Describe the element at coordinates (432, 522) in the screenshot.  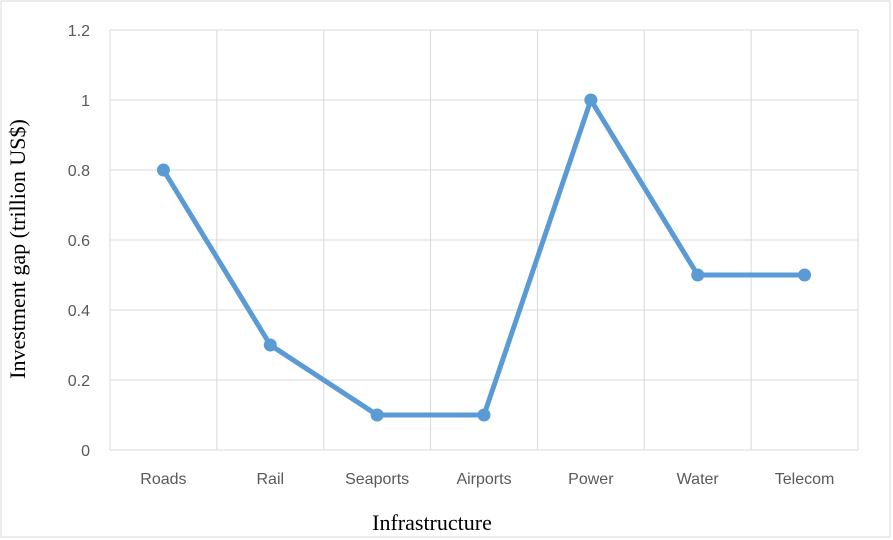
I see `x-axis-title: Infrastructure` at that location.